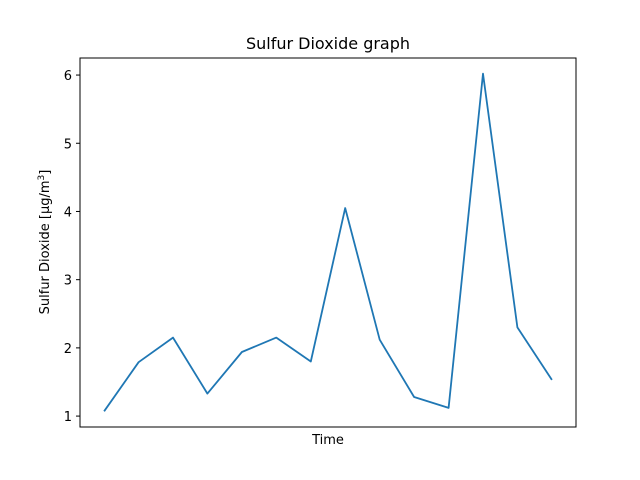  What do you see at coordinates (68, 349) in the screenshot?
I see `y-tick-label: 2` at bounding box center [68, 349].